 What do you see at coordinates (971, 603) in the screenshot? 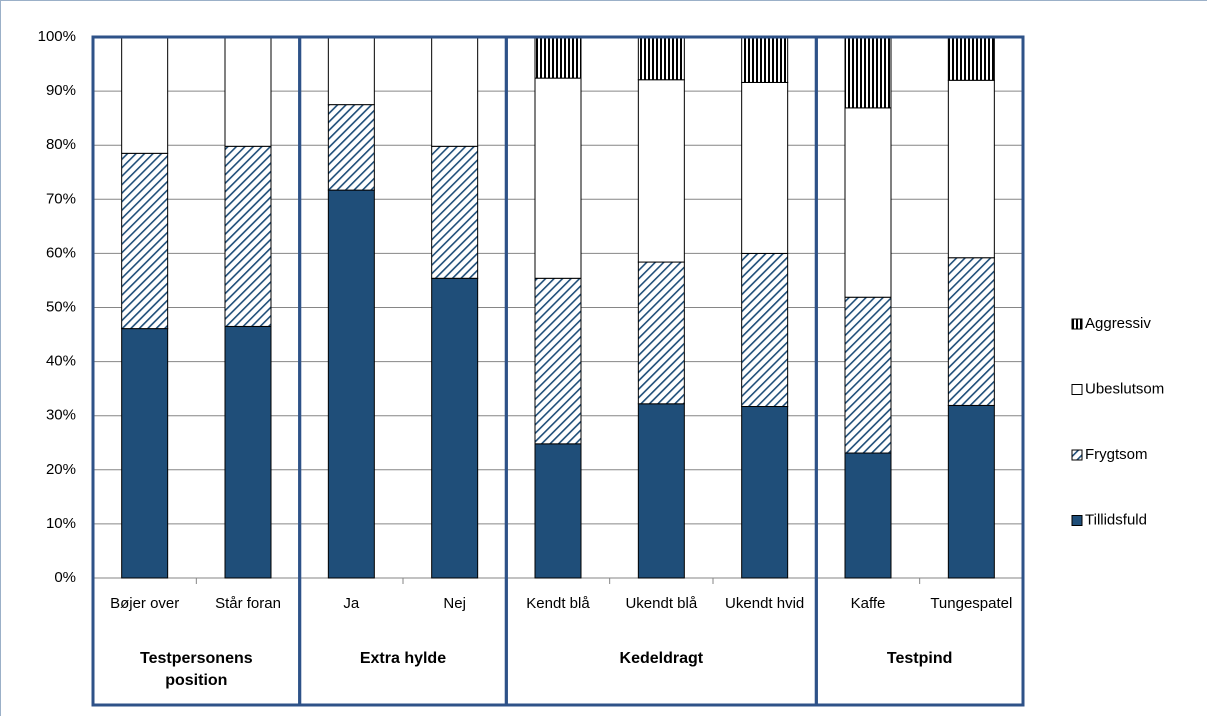
I see `x-tick-label: Tungespatel` at bounding box center [971, 603].